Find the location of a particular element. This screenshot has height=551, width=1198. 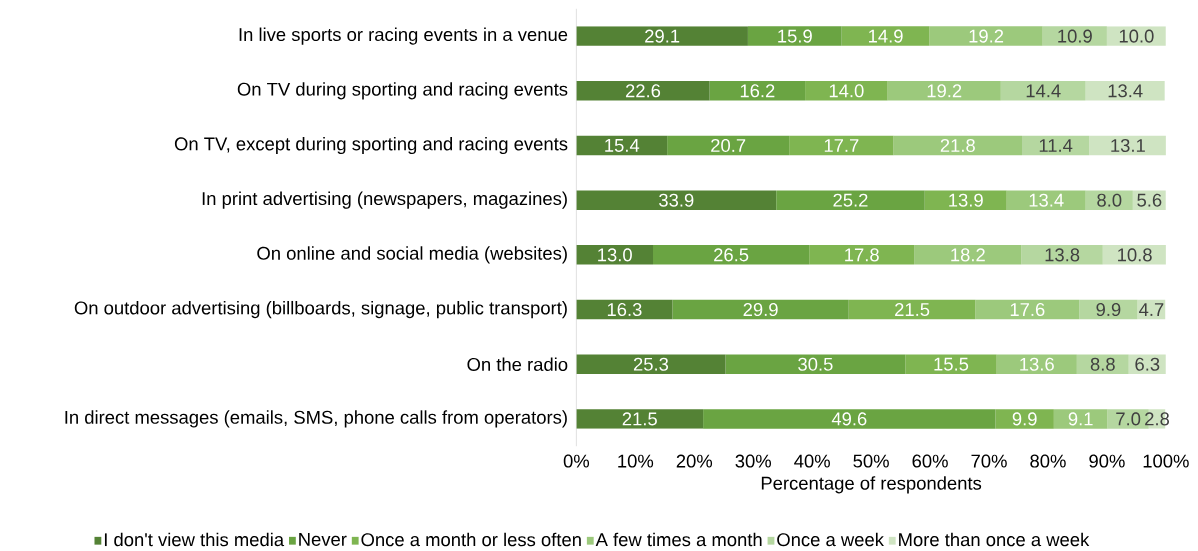

data-label: 18.2 is located at coordinates (968, 255).